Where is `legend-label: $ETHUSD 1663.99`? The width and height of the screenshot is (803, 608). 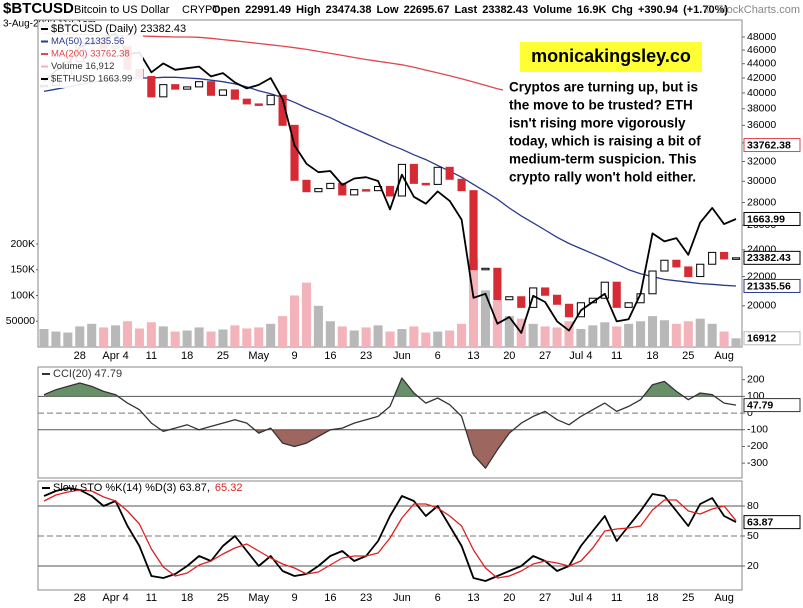 legend-label: $ETHUSD 1663.99 is located at coordinates (91, 79).